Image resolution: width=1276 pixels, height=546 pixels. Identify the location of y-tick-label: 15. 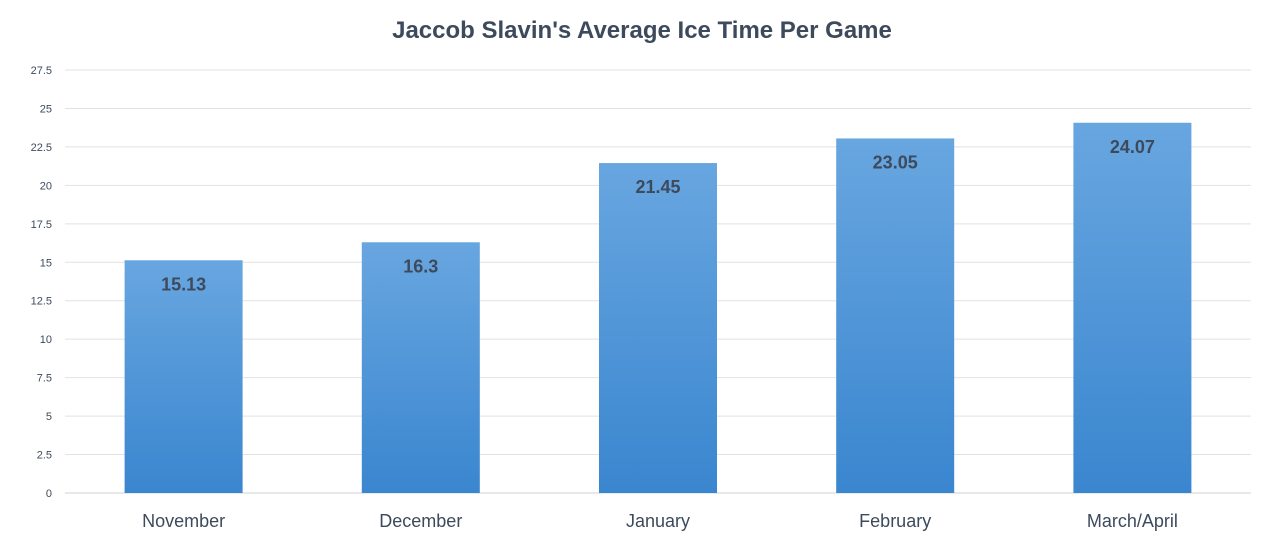
(46, 263).